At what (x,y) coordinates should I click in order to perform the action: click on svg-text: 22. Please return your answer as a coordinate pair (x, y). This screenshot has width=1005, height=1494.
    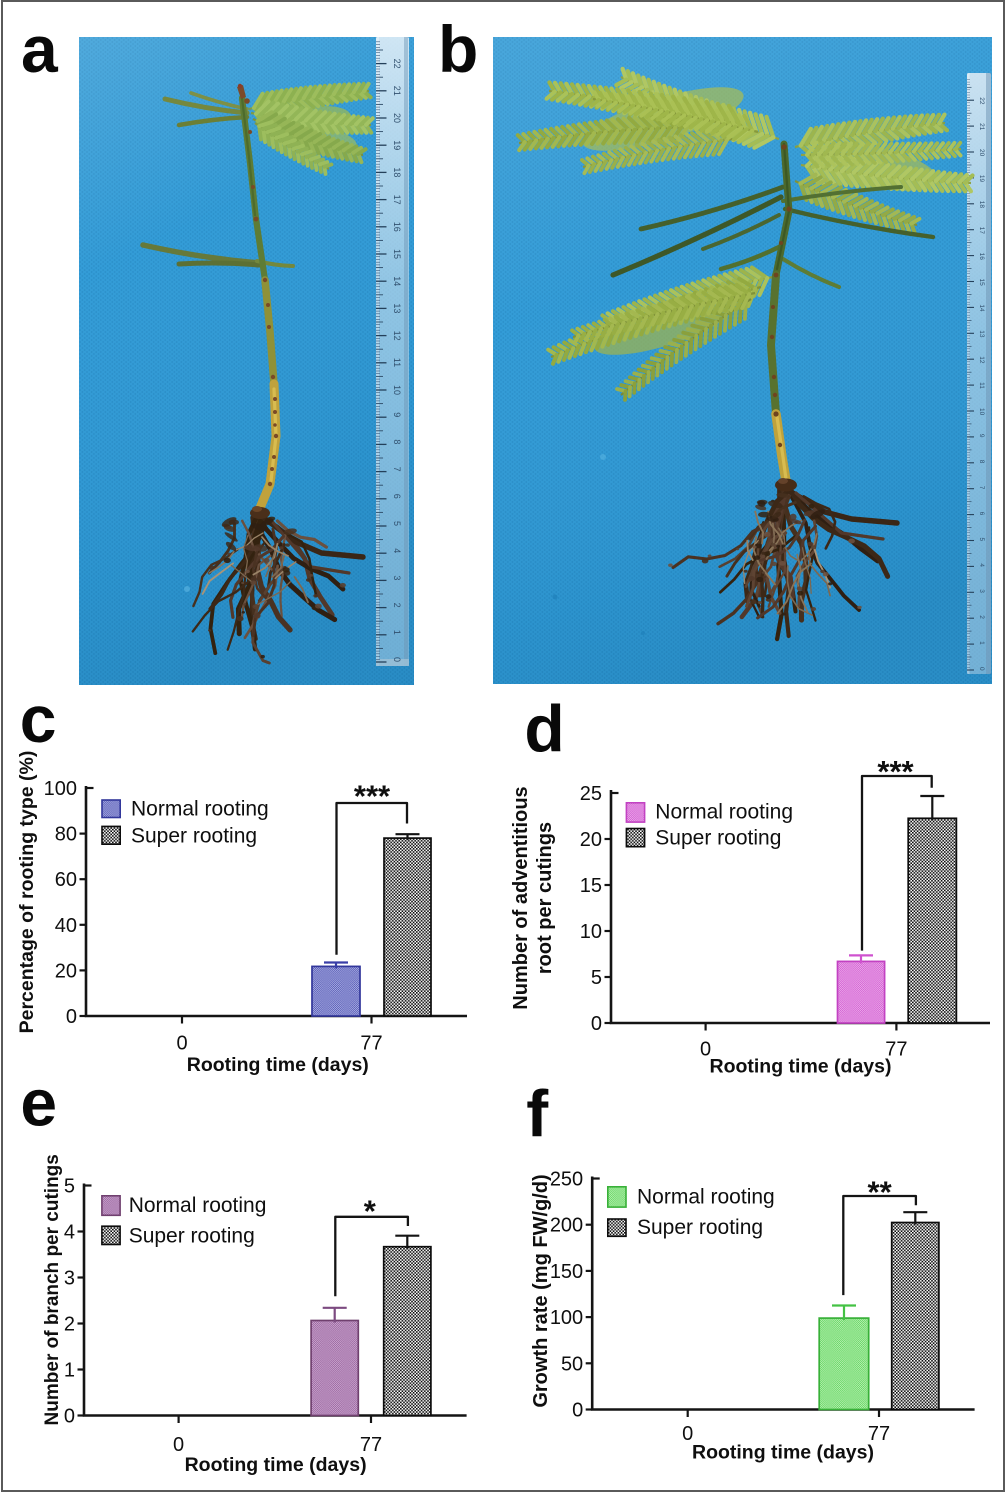
    Looking at the image, I should click on (981, 101).